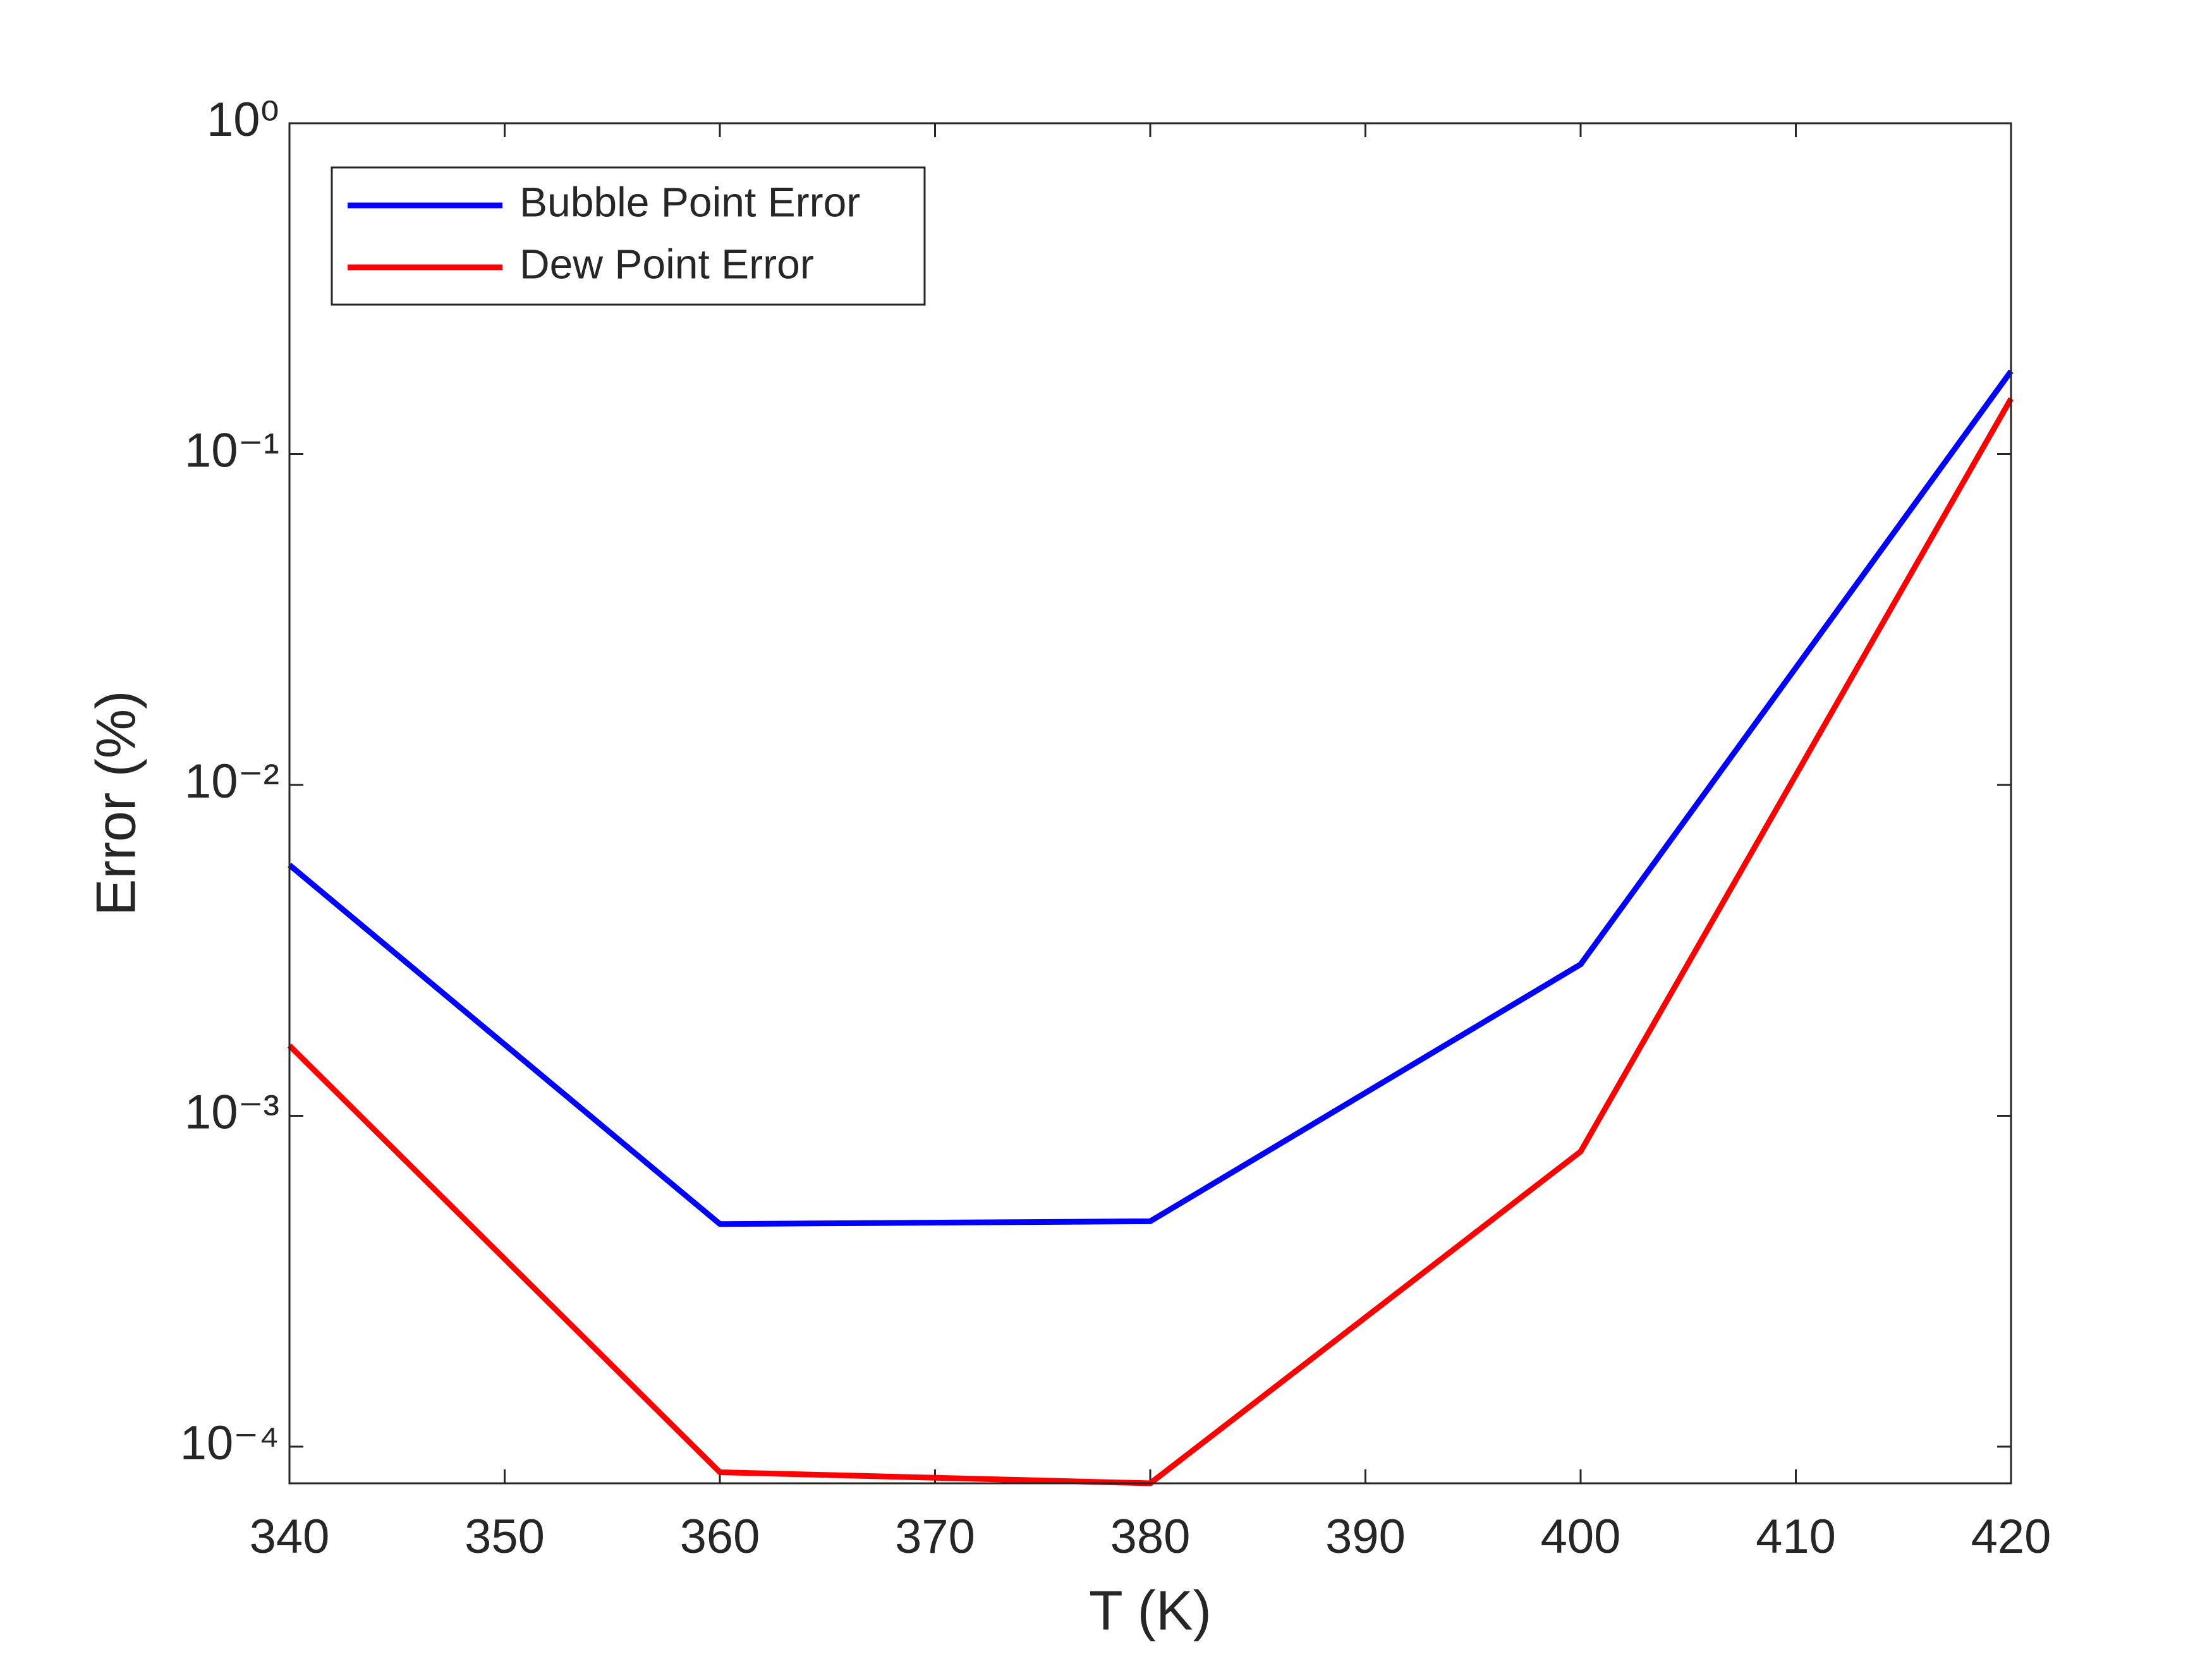  What do you see at coordinates (628, 236) in the screenshot?
I see `legend-box` at bounding box center [628, 236].